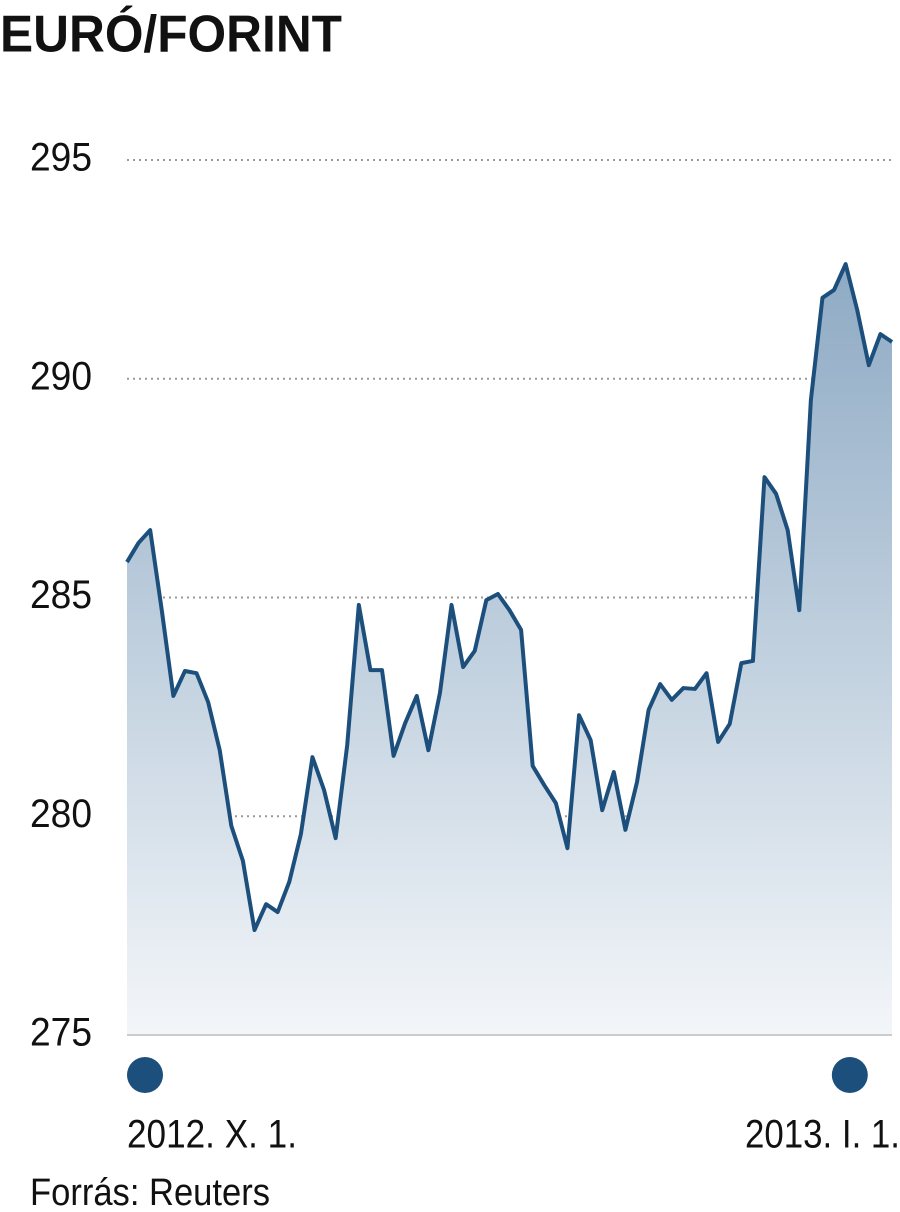 The image size is (900, 1212). I want to click on y-tick-label: 280, so click(61, 814).